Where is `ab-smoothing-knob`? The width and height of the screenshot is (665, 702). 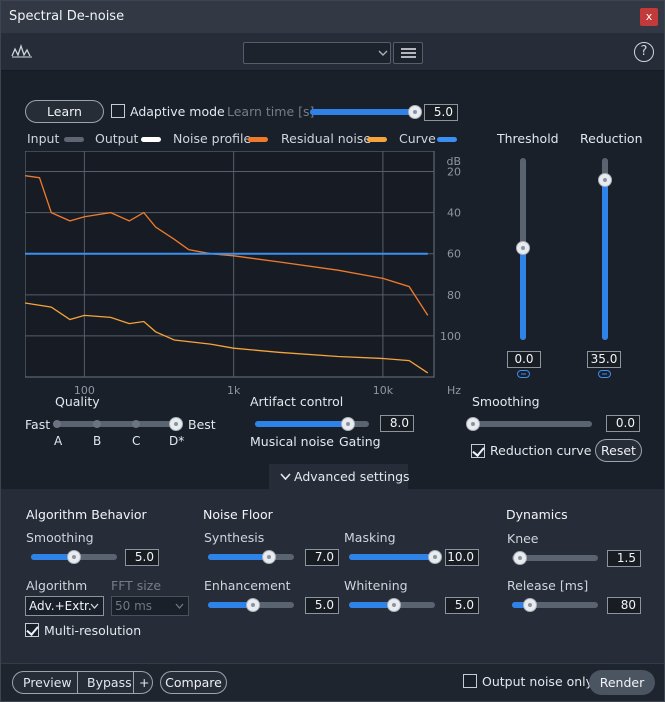 ab-smoothing-knob is located at coordinates (74, 557).